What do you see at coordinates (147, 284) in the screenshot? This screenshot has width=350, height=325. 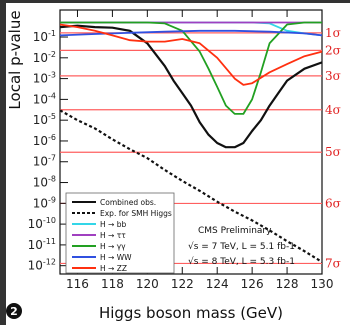 I see `x-tick-label-120: 120` at bounding box center [147, 284].